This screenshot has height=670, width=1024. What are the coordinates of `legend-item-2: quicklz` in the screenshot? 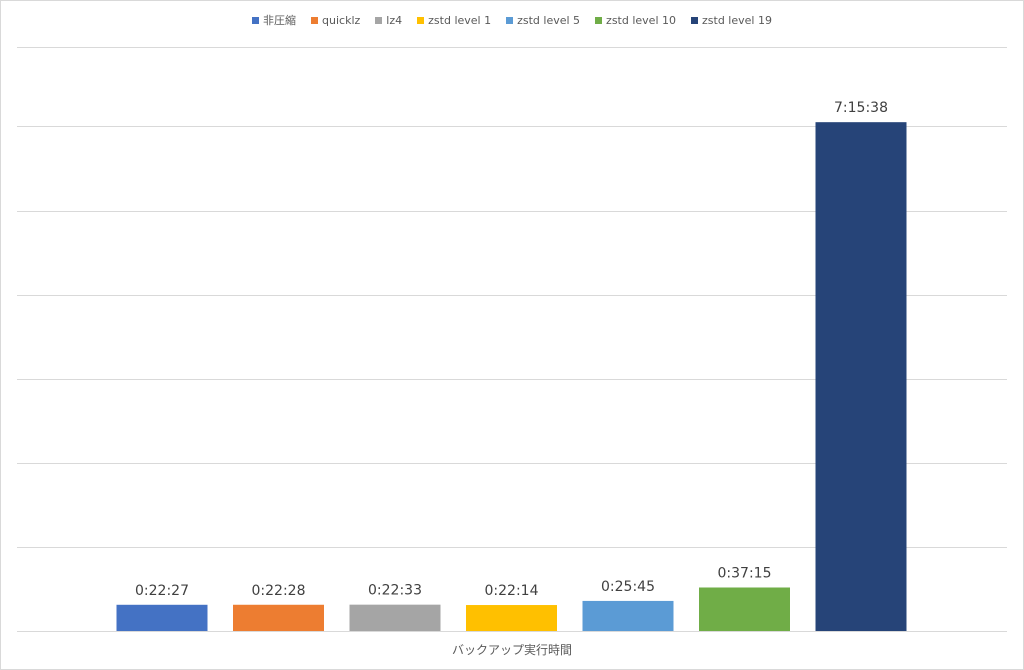 It's located at (335, 20).